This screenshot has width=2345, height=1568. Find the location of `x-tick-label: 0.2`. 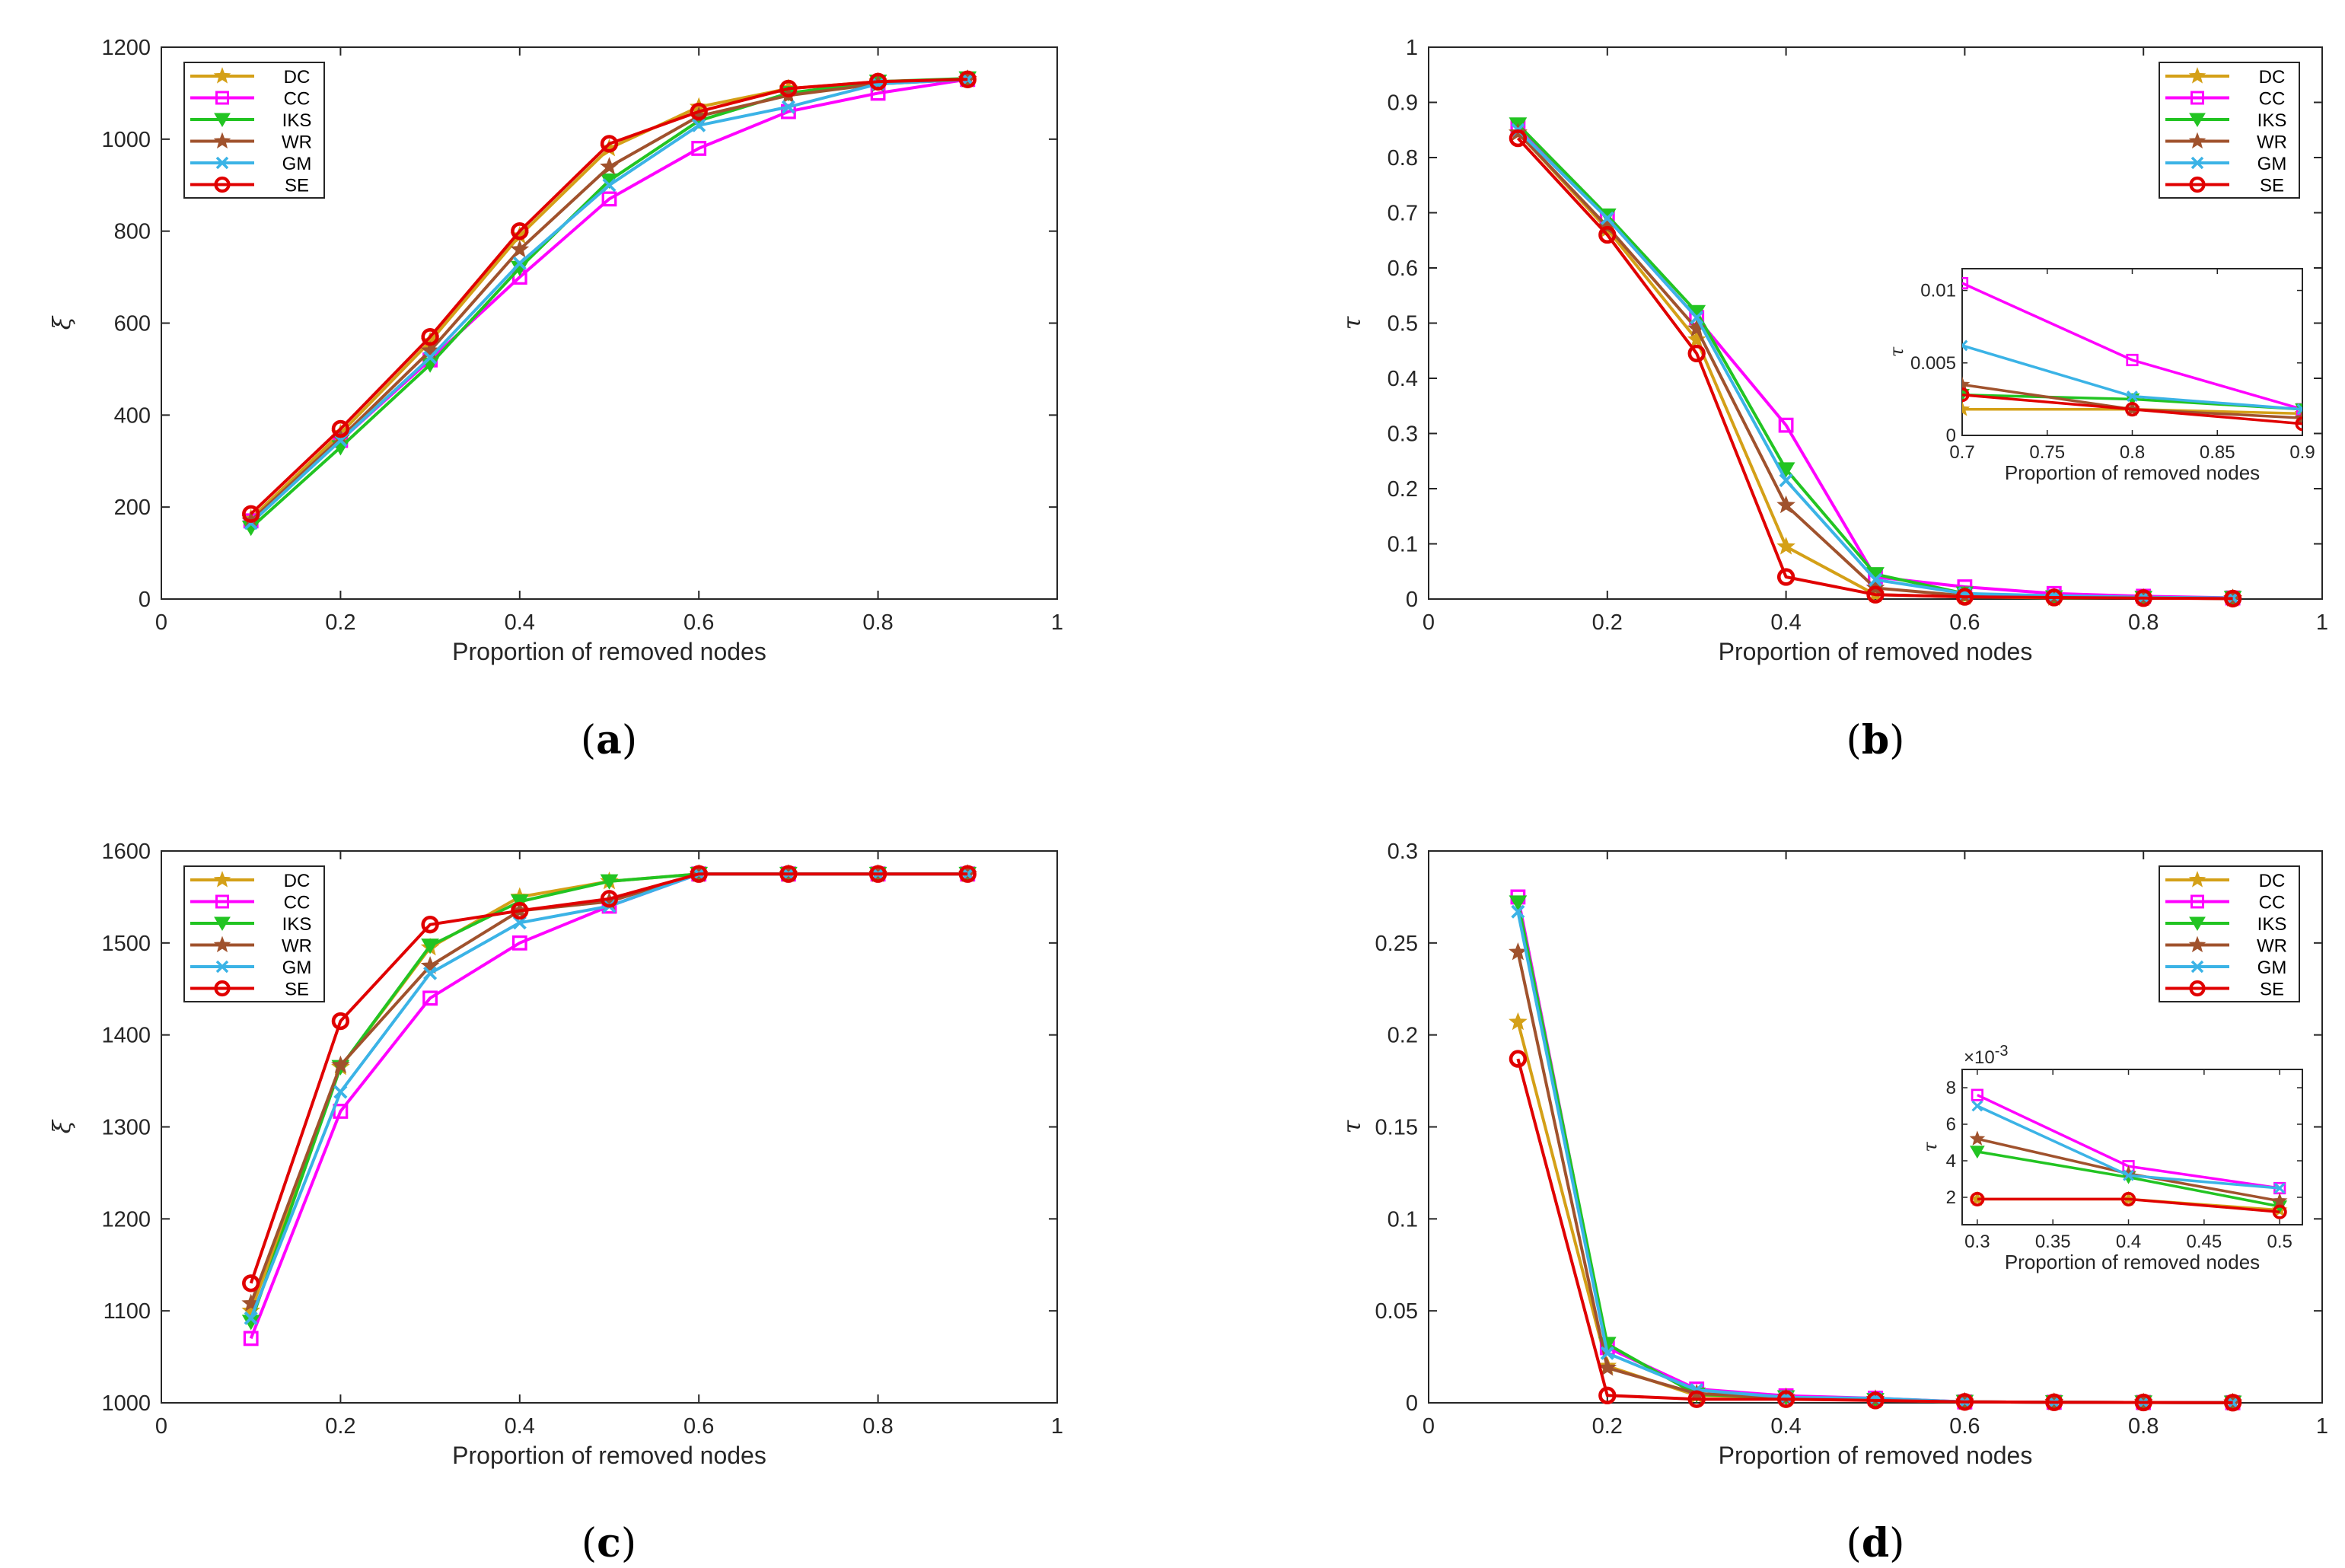

x-tick-label: 0.2 is located at coordinates (340, 1426).